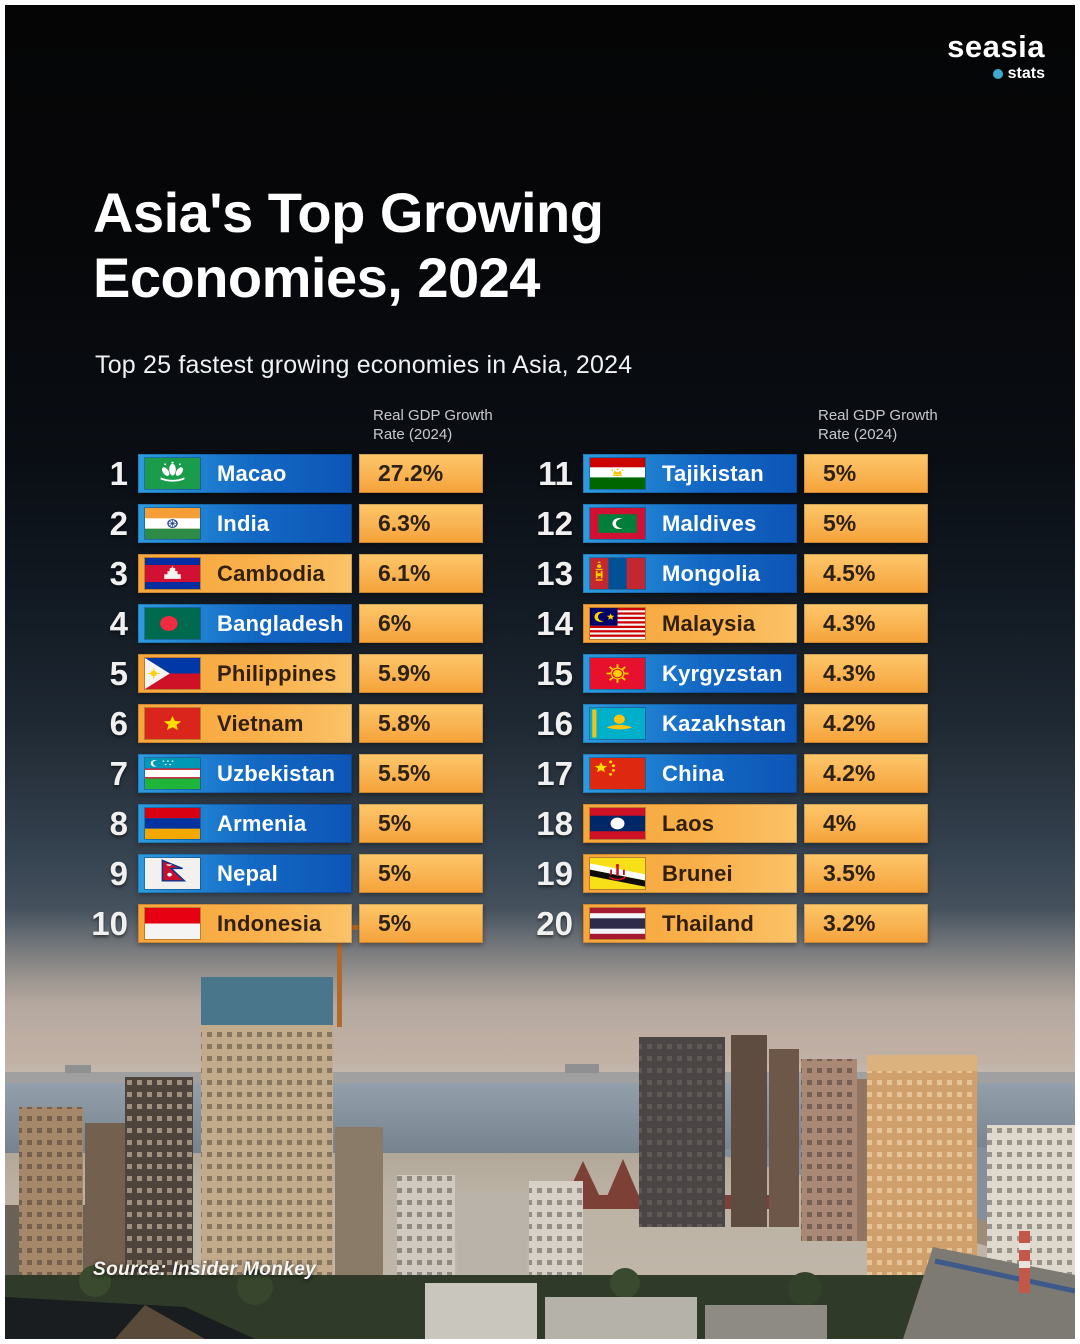 The height and width of the screenshot is (1344, 1080). Describe the element at coordinates (755, 823) in the screenshot. I see `growth-bar: Laos 4%` at that location.